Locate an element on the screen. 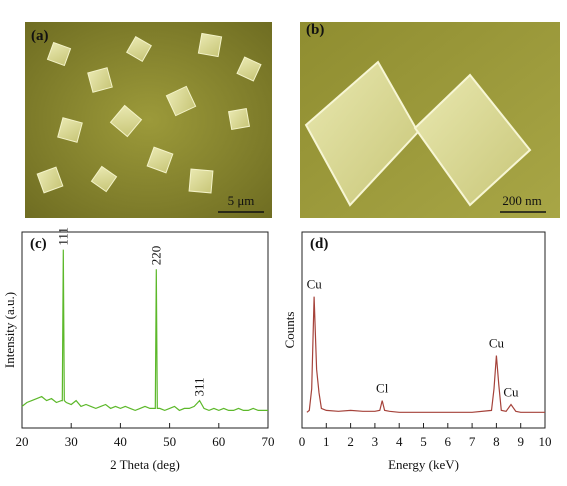 This screenshot has width=567, height=486. x-tick-label: 30 is located at coordinates (71, 441).